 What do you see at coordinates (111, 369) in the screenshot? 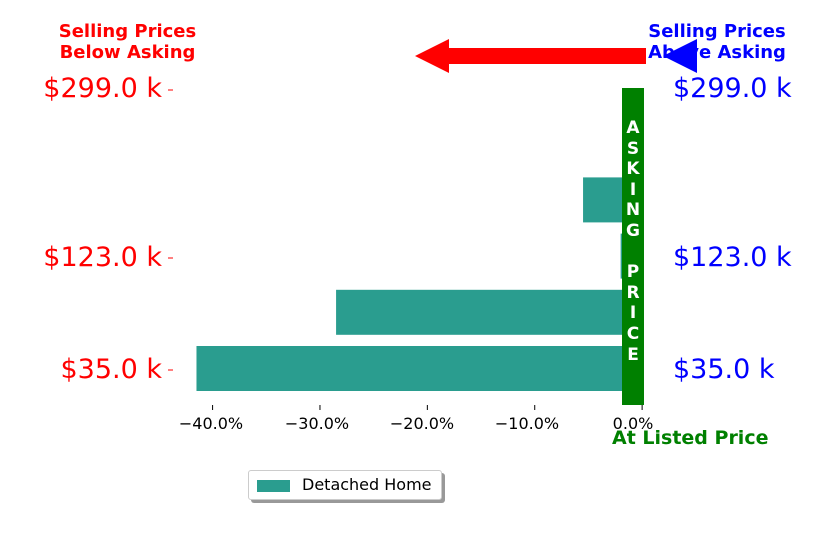
I see `price-label-left-35: $35.0 k` at bounding box center [111, 369].